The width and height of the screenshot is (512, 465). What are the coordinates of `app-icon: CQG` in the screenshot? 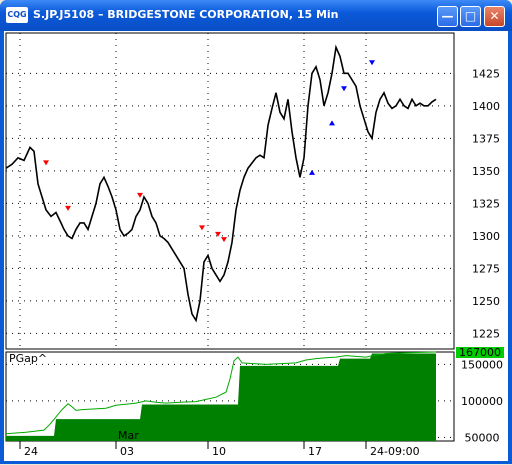 It's located at (17, 15).